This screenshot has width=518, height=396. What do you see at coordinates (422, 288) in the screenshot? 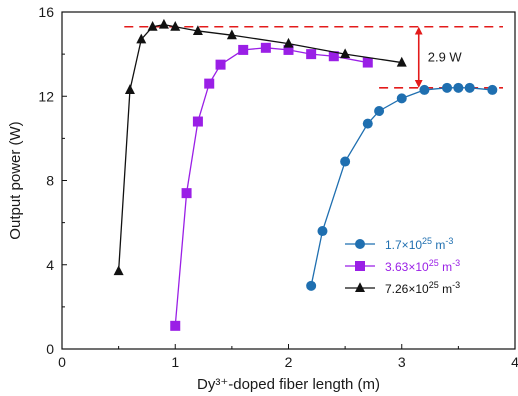
I see `legend-label: 7.26×1025 m-3` at bounding box center [422, 288].